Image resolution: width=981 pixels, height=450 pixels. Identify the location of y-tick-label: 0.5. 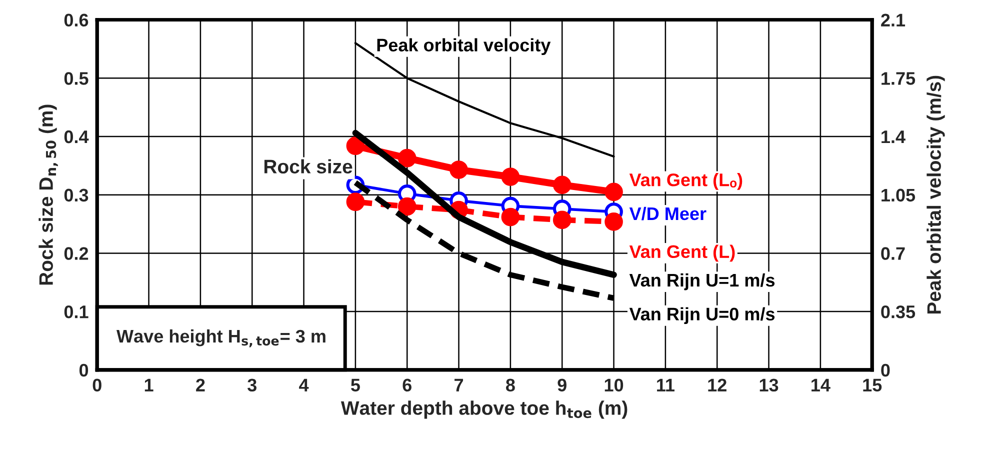
(76, 78).